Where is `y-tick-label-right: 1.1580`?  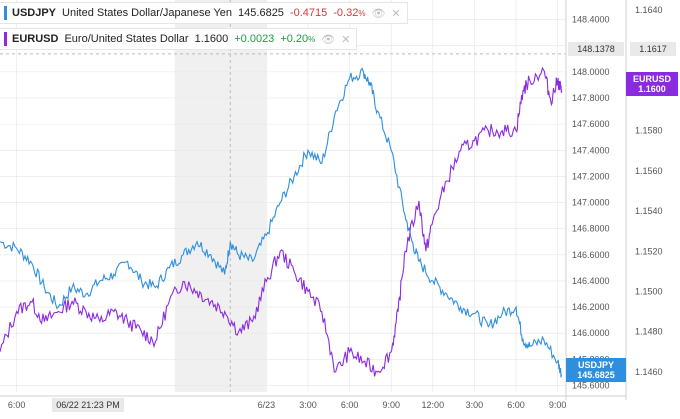 y-tick-label-right: 1.1580 is located at coordinates (649, 131).